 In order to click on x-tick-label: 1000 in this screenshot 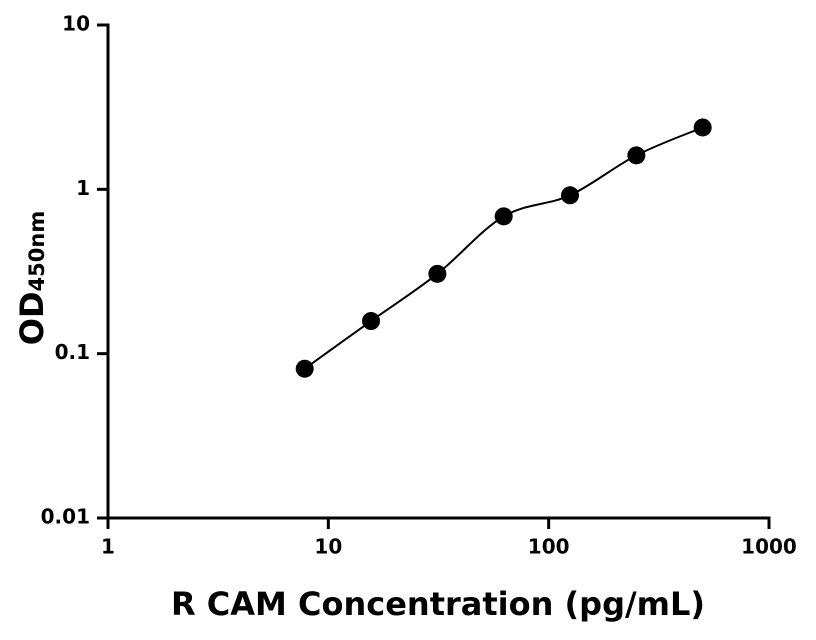, I will do `click(769, 547)`.